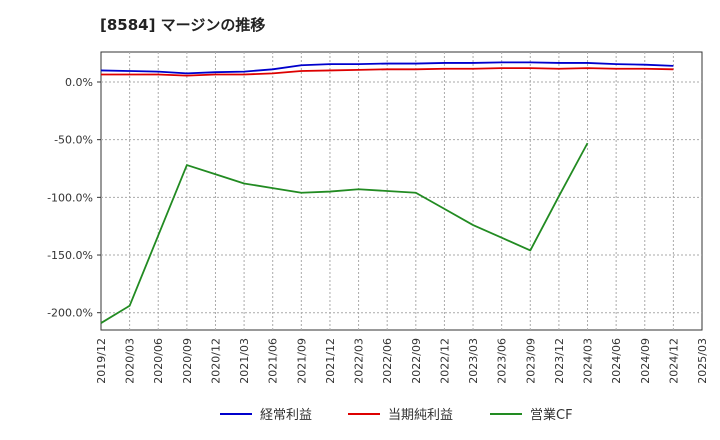 This screenshot has height=440, width=720. I want to click on y-tick-label: -200.0%, so click(70, 313).